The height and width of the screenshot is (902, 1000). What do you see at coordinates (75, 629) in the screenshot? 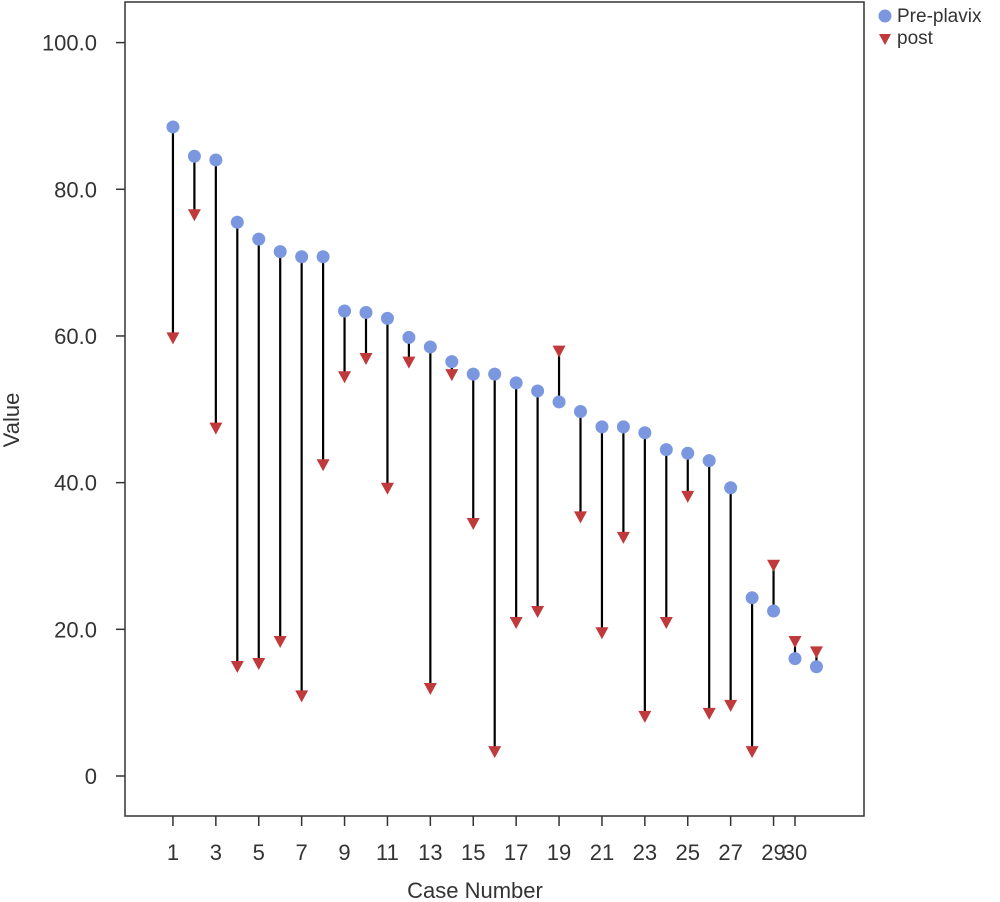
I see `y-tick-label: 20.0` at bounding box center [75, 629].